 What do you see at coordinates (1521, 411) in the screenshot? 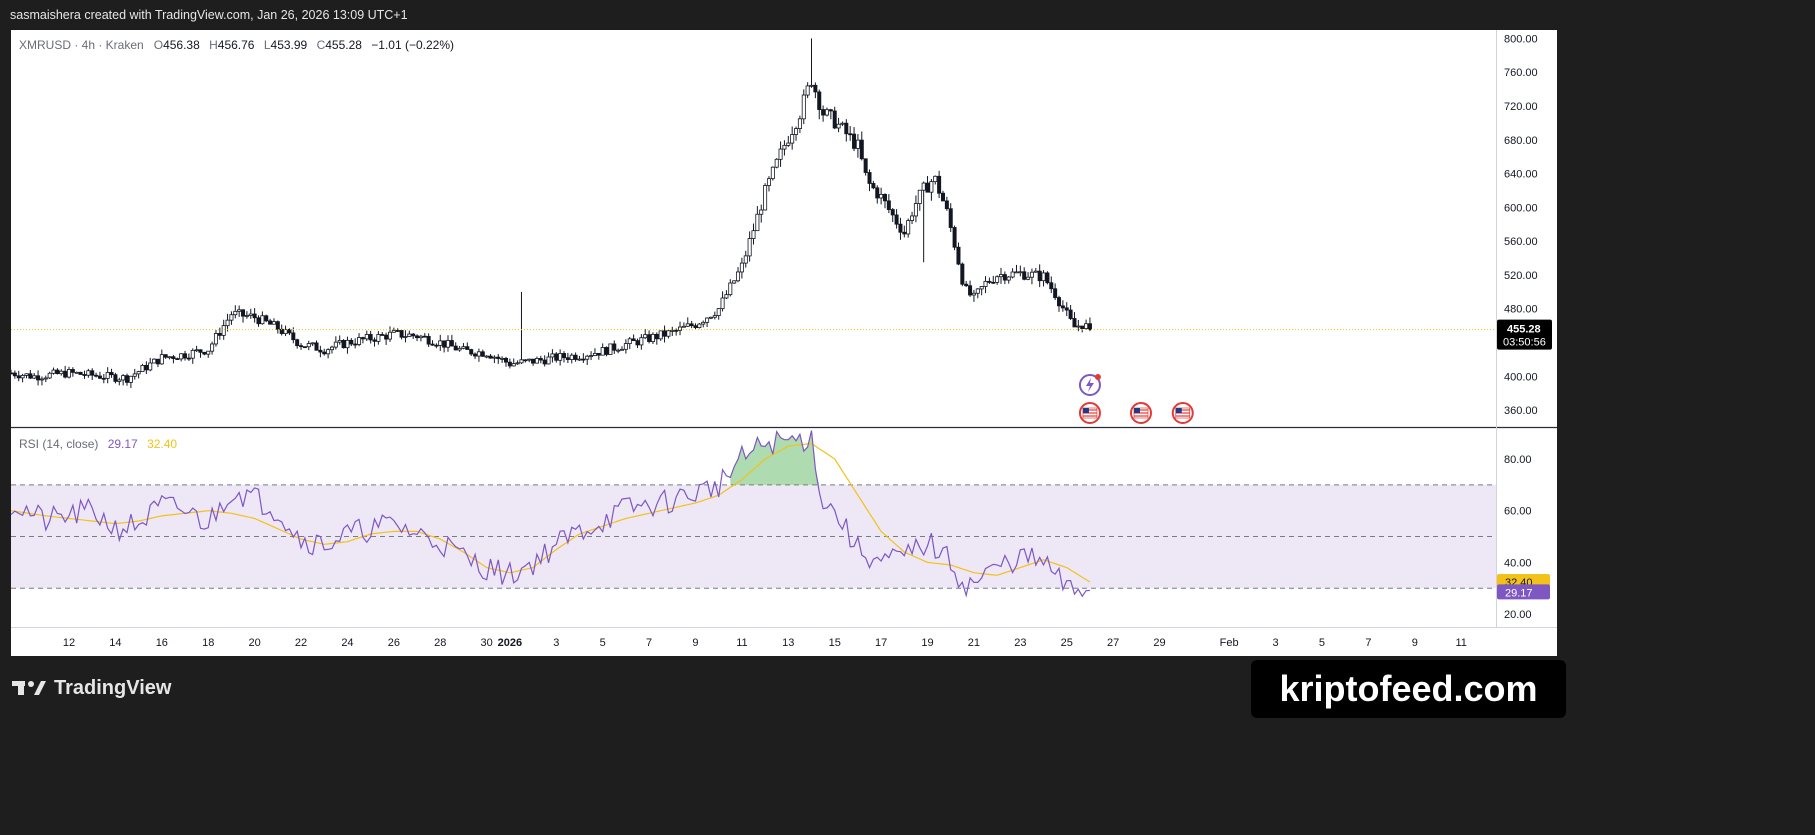
I see `price-tick-label: 360.00` at bounding box center [1521, 411].